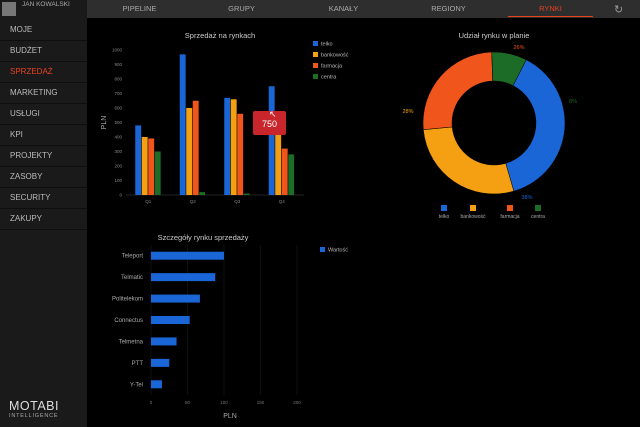  What do you see at coordinates (43, 10) in the screenshot?
I see `user-panel: JAN KOWALSKI` at bounding box center [43, 10].